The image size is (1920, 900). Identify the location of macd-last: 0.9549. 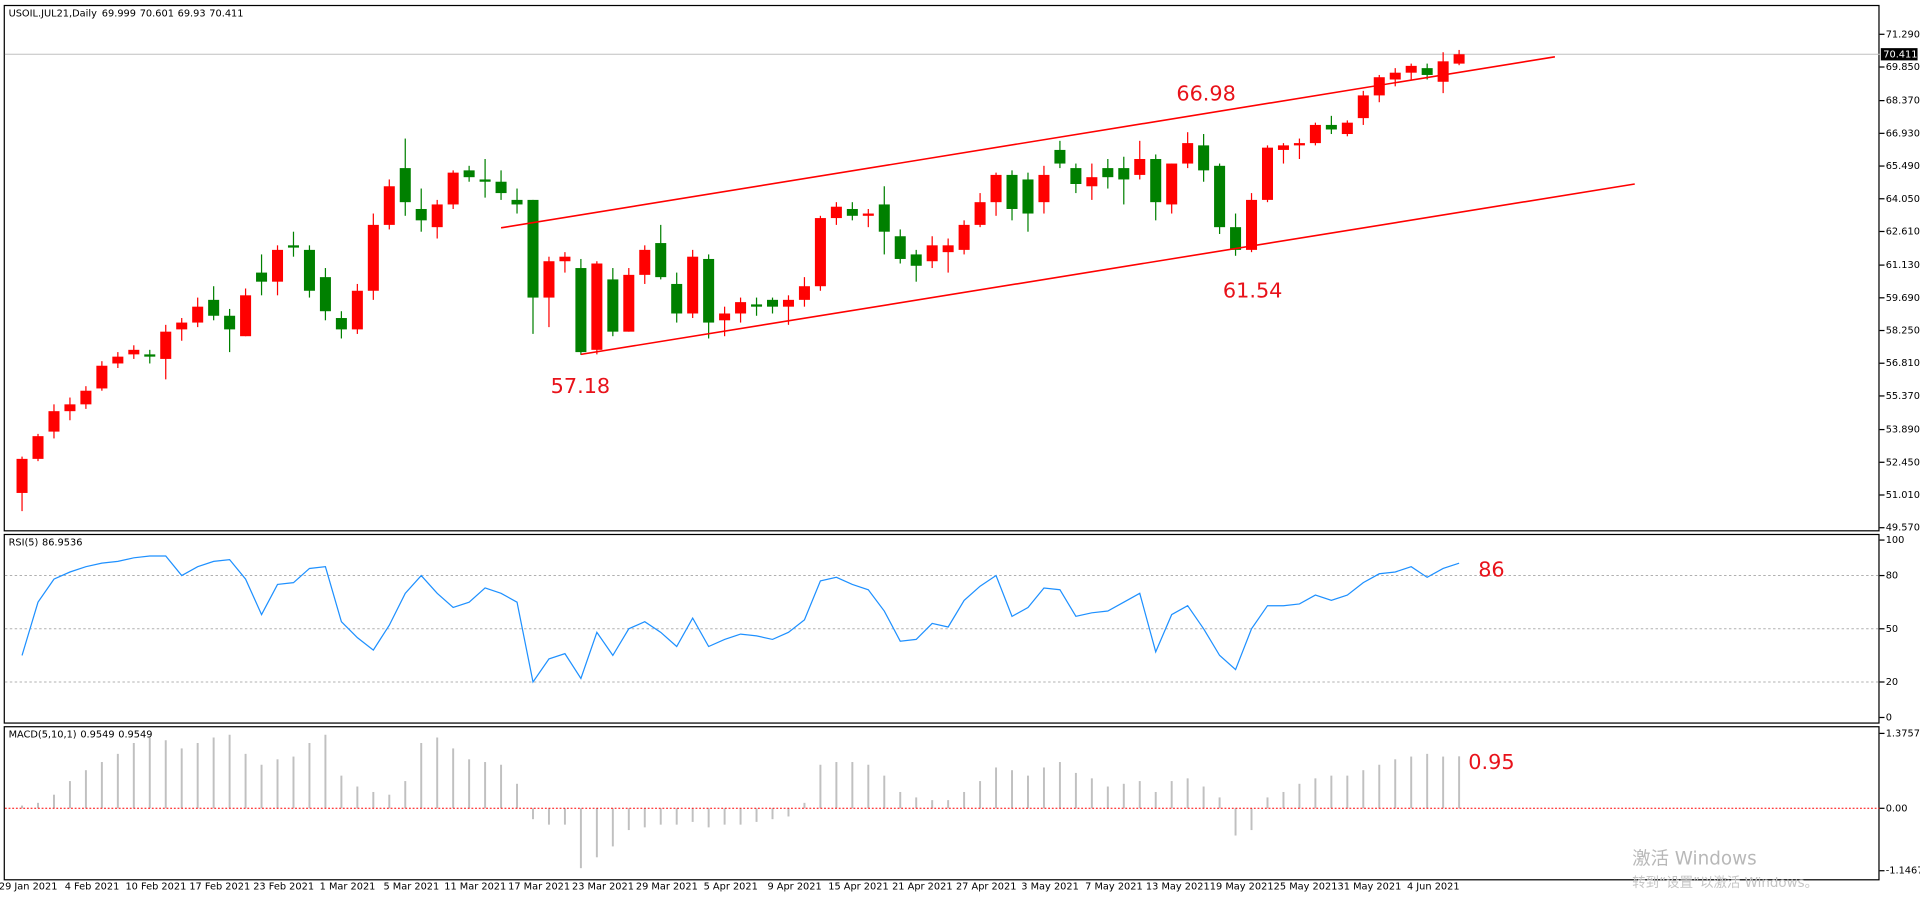
(97, 735).